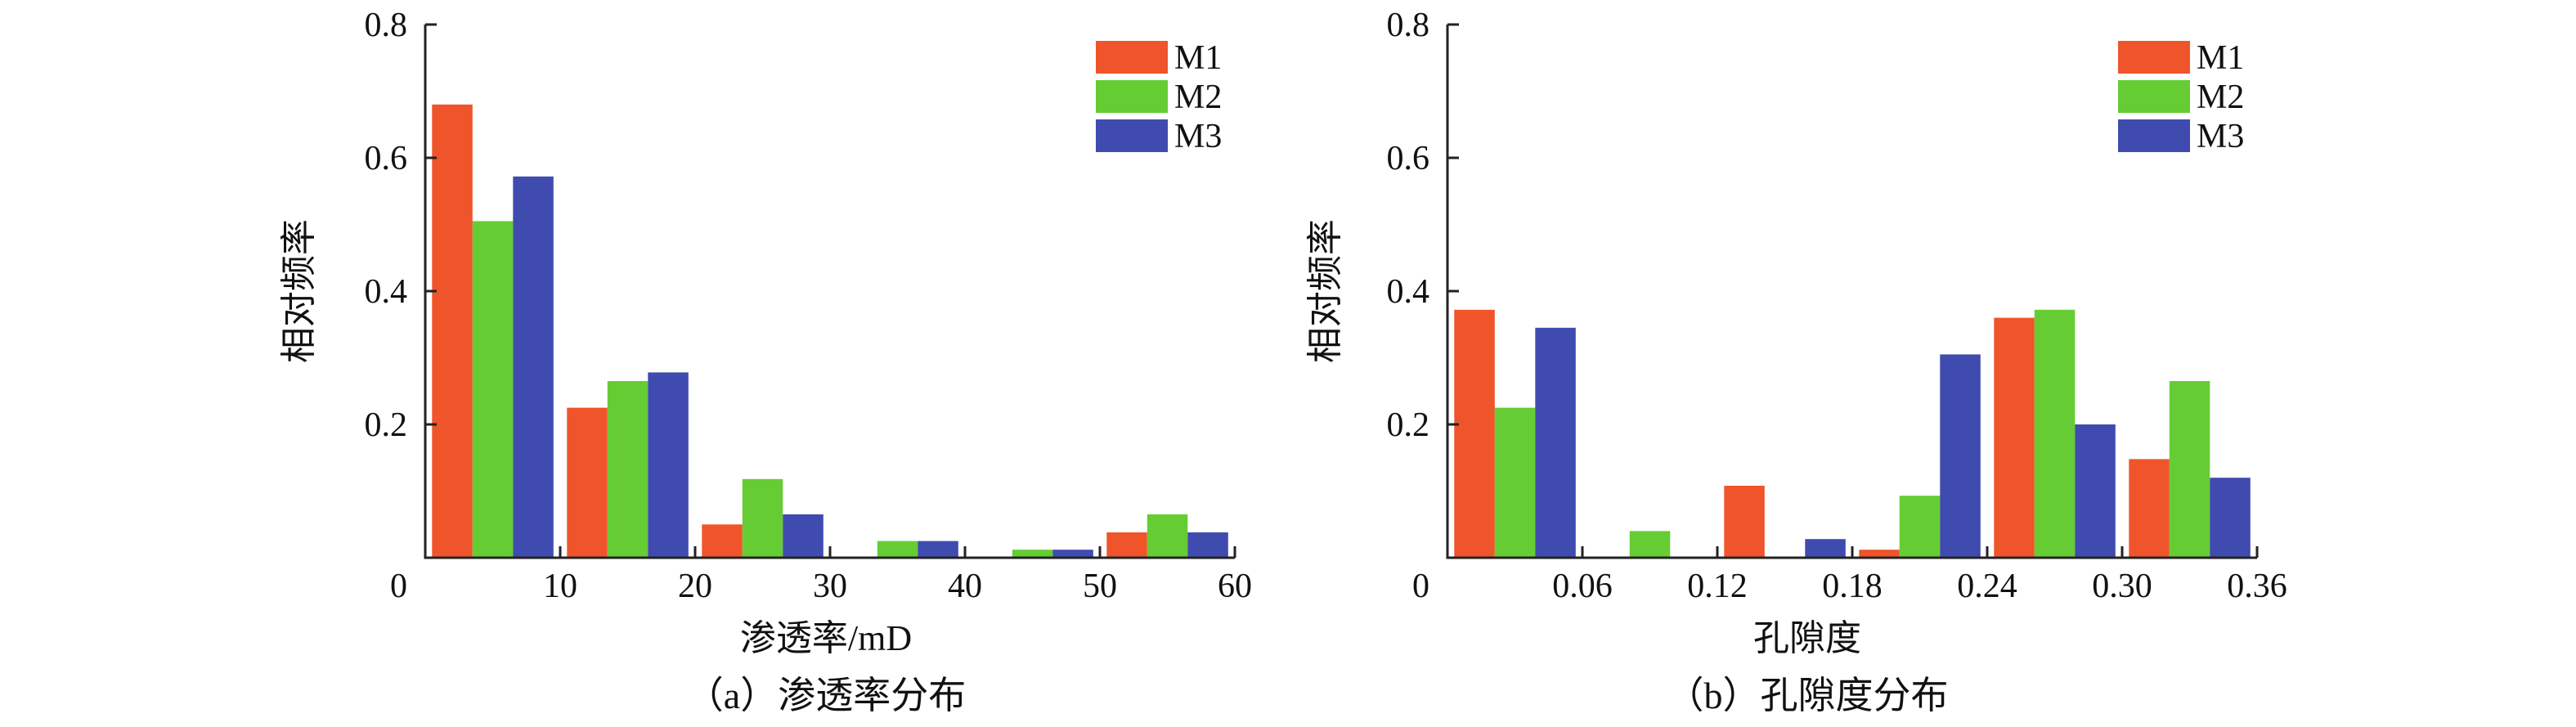 Image resolution: width=2576 pixels, height=727 pixels. What do you see at coordinates (1100, 586) in the screenshot?
I see `x-tick-label: 50` at bounding box center [1100, 586].